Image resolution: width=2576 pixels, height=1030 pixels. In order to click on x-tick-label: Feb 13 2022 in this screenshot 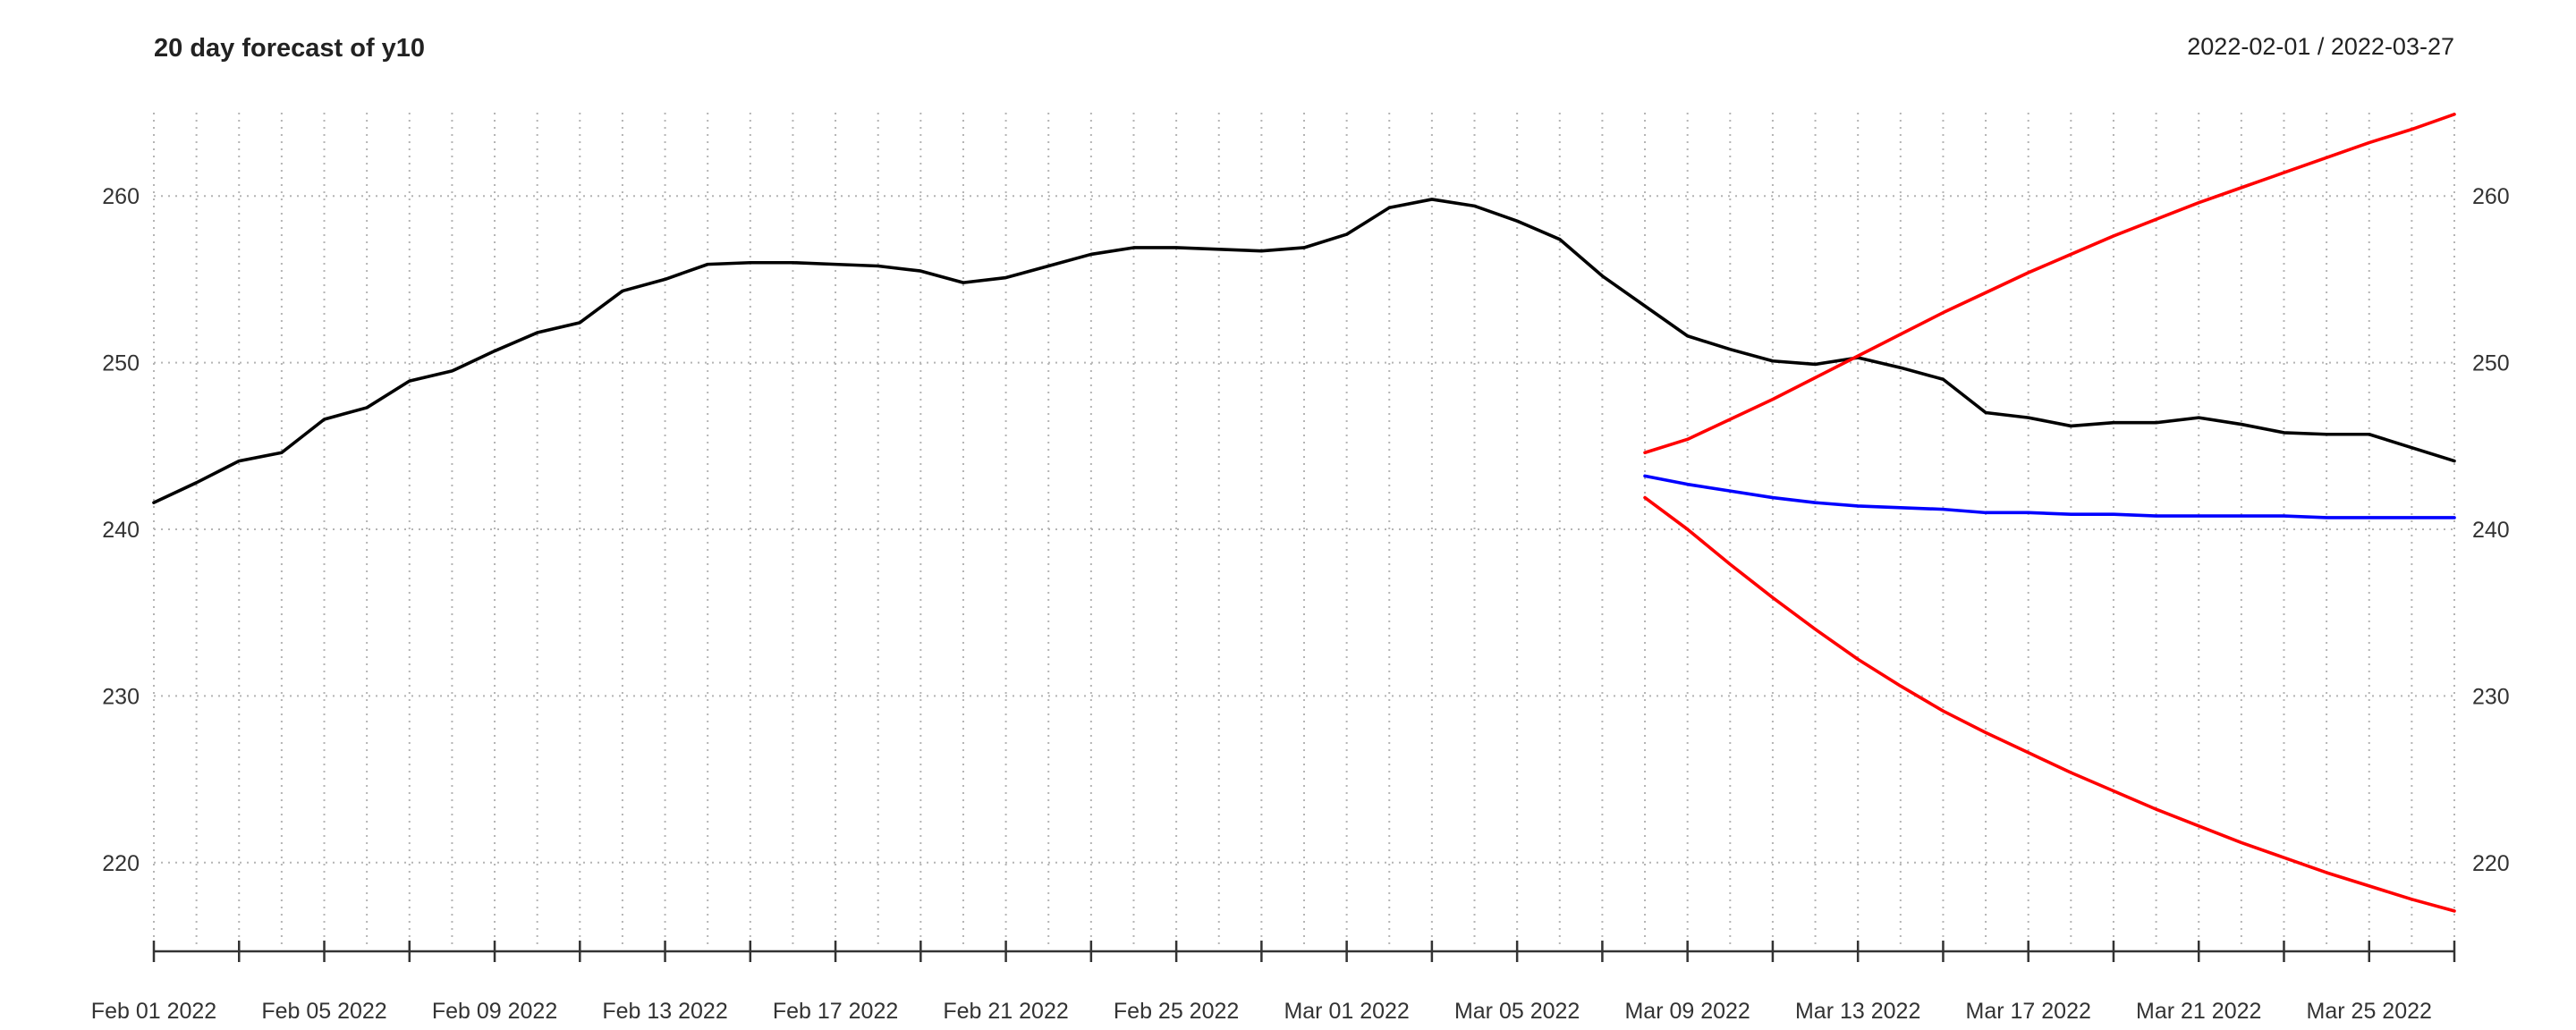, I will do `click(664, 1012)`.